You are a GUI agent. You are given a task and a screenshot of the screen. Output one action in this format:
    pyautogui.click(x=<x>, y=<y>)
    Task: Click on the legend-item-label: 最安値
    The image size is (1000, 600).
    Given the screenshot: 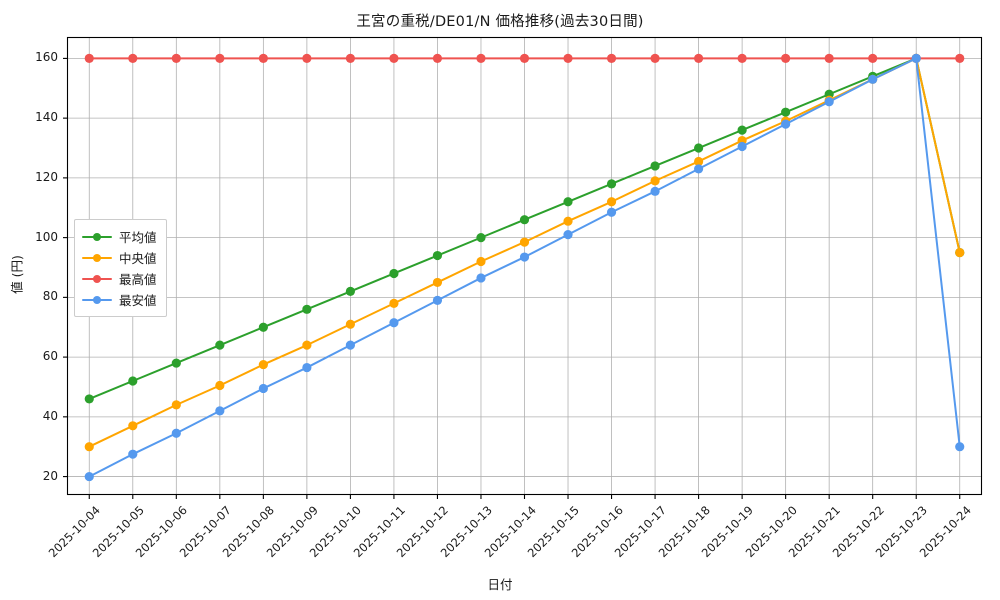 What is the action you would take?
    pyautogui.click(x=138, y=300)
    